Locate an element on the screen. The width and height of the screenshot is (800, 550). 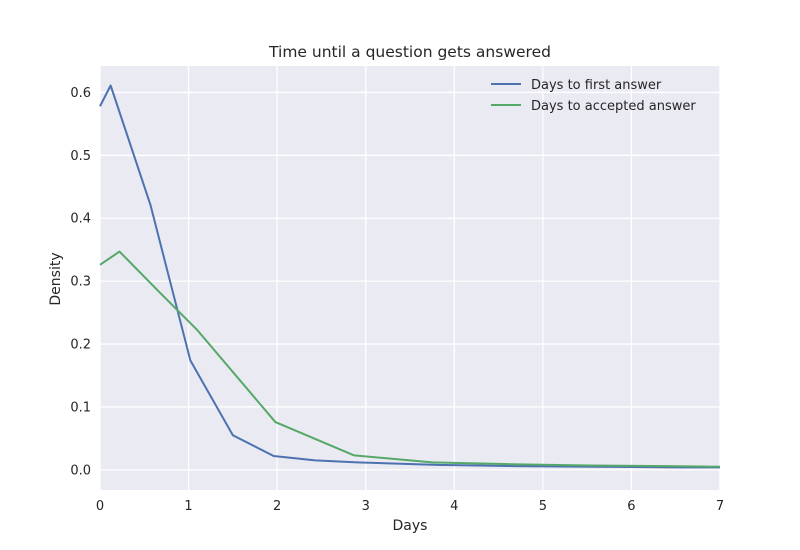
x-tick-label: 2 is located at coordinates (277, 506).